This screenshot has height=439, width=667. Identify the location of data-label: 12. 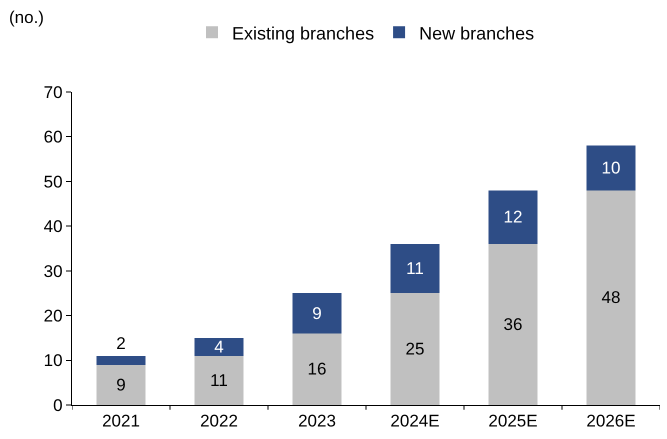
(513, 217).